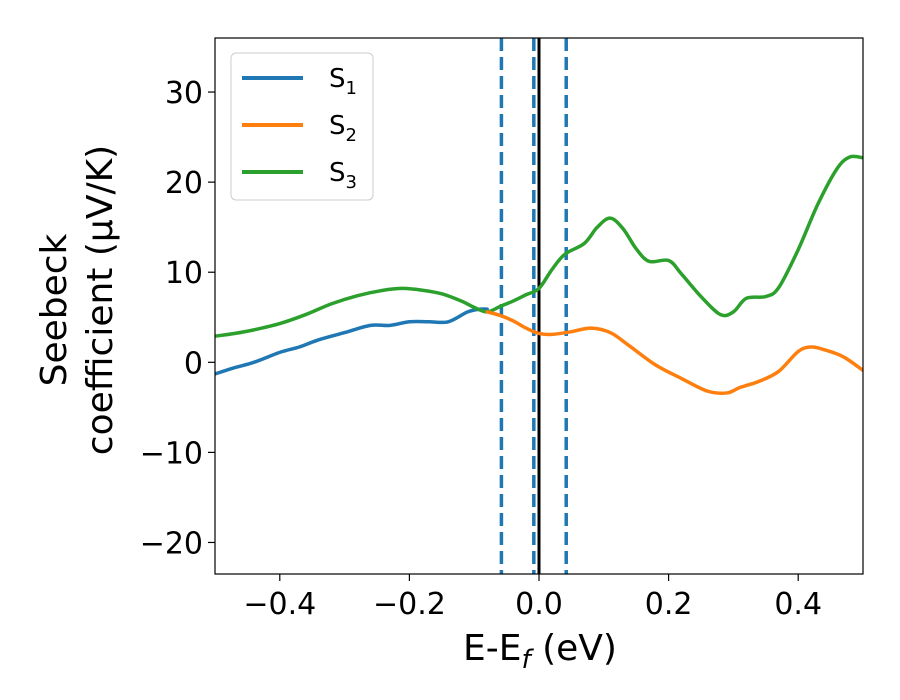  What do you see at coordinates (184, 273) in the screenshot?
I see `y-tick-label: 10` at bounding box center [184, 273].